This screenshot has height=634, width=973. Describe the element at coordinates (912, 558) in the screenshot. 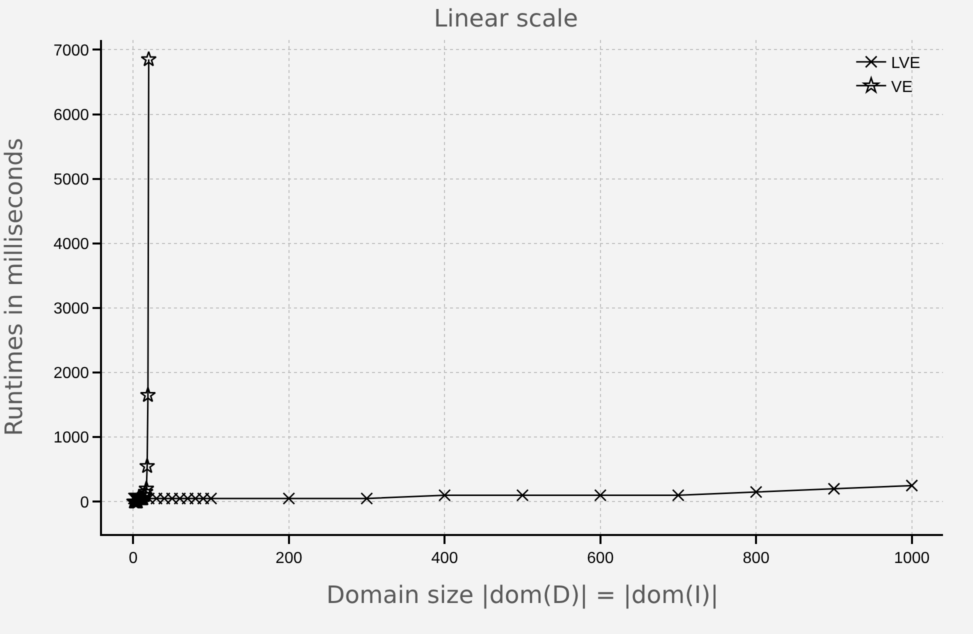

I see `x-tick-label: 1000` at that location.